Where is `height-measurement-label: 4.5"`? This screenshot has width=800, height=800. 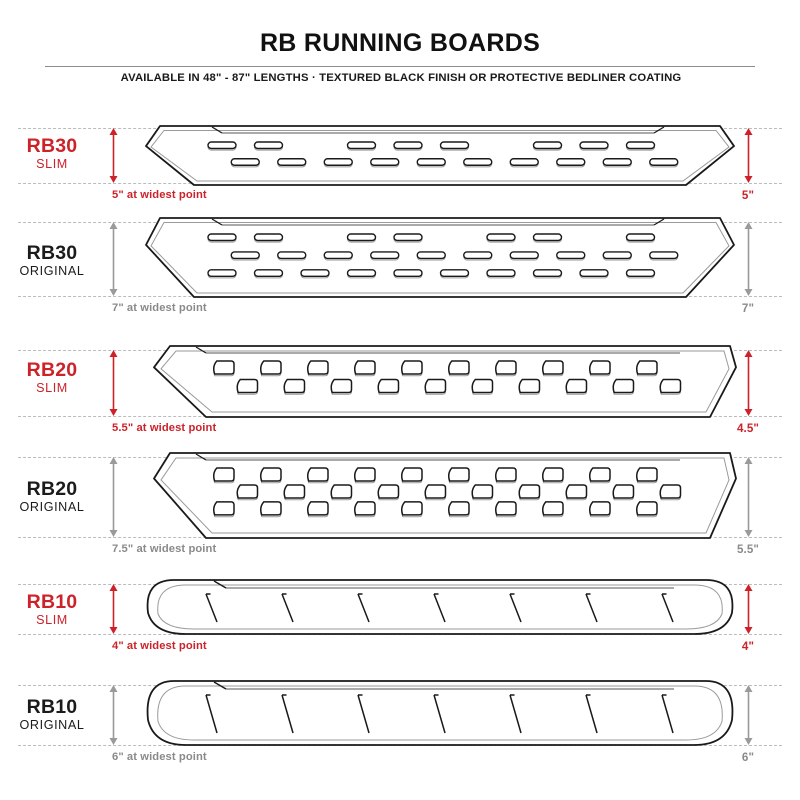
height-measurement-label: 4.5" is located at coordinates (747, 428).